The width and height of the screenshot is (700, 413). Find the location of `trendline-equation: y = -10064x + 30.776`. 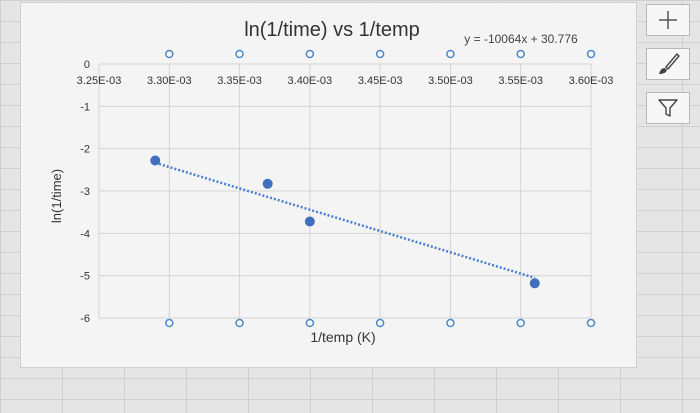

trendline-equation: y = -10064x + 30.776 is located at coordinates (521, 39).